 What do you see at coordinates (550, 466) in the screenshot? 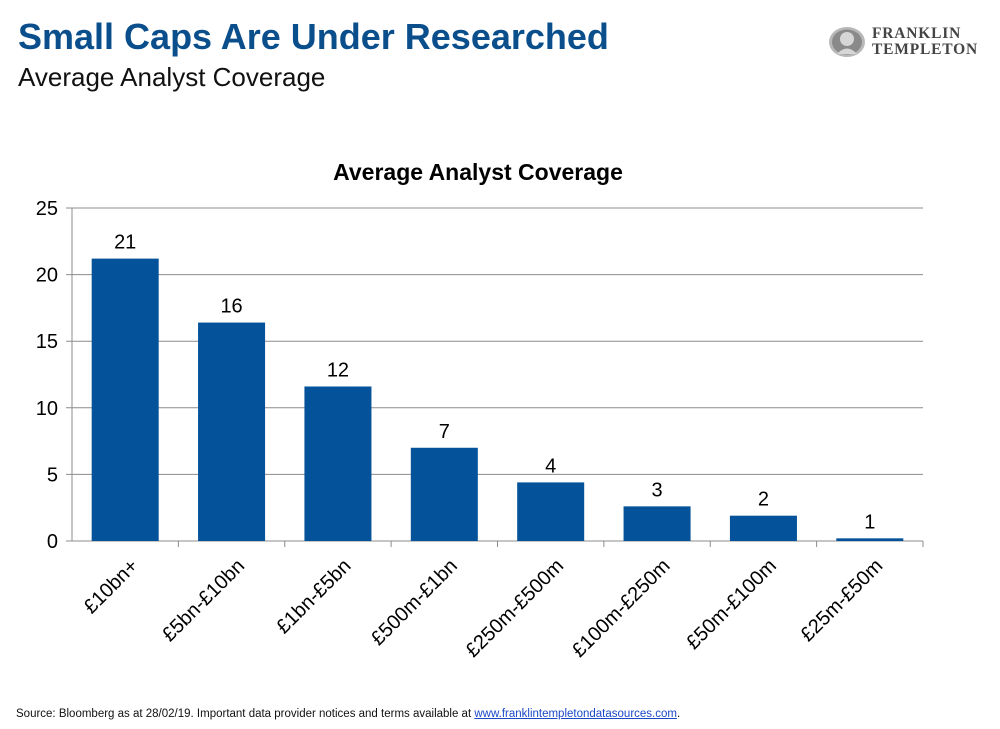
I see `data-label: 4` at bounding box center [550, 466].